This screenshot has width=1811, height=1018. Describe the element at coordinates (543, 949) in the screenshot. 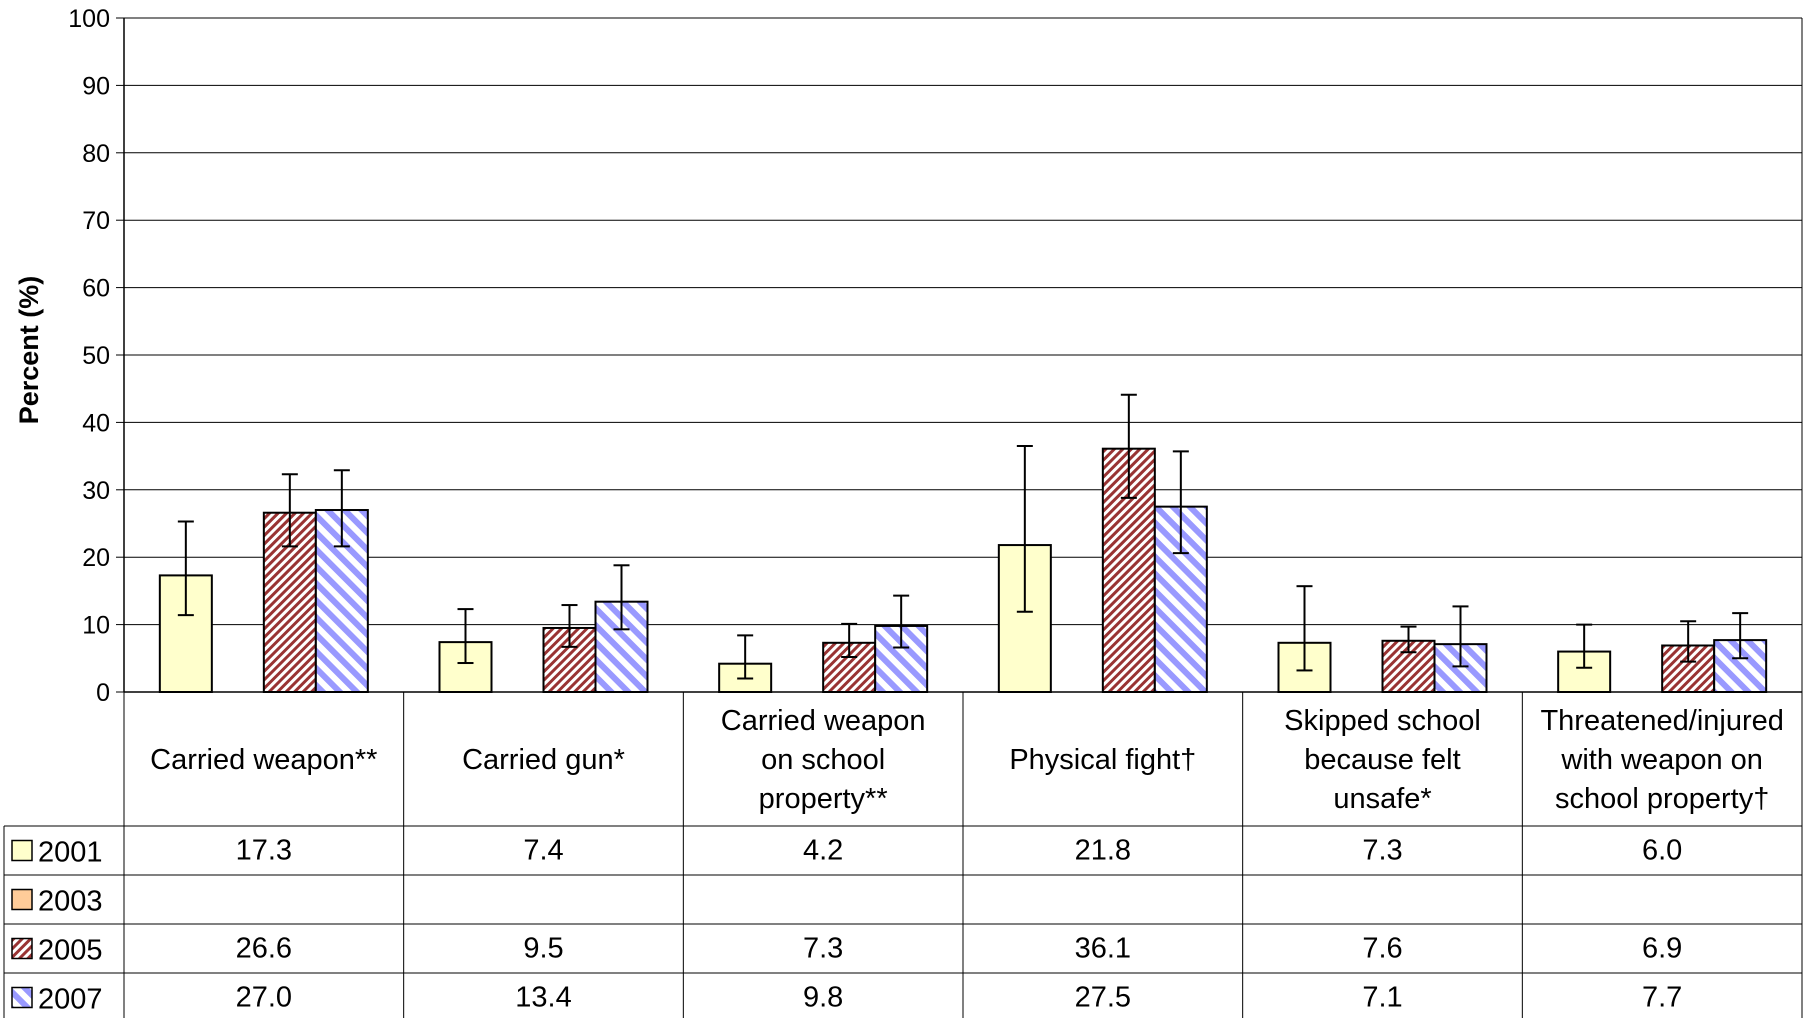

I see `table-cell: 9.5` at that location.